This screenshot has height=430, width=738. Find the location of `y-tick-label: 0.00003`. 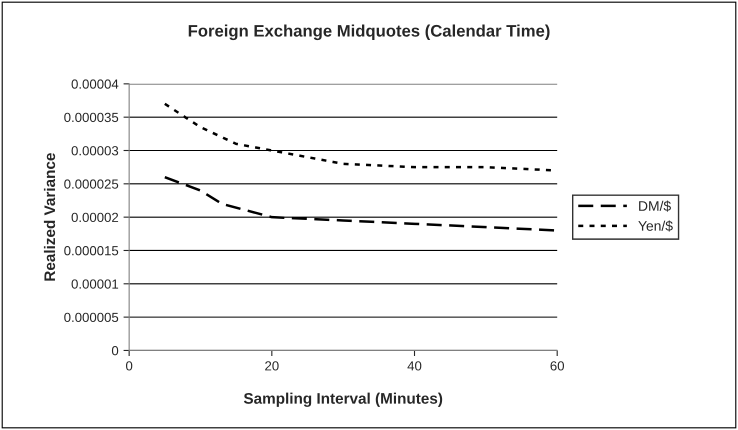

y-tick-label: 0.00003 is located at coordinates (95, 151).